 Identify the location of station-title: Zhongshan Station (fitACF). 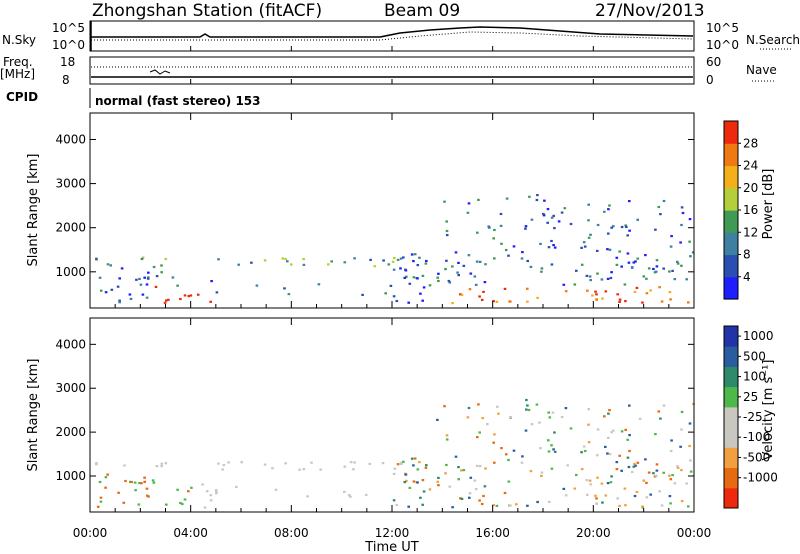
(207, 11).